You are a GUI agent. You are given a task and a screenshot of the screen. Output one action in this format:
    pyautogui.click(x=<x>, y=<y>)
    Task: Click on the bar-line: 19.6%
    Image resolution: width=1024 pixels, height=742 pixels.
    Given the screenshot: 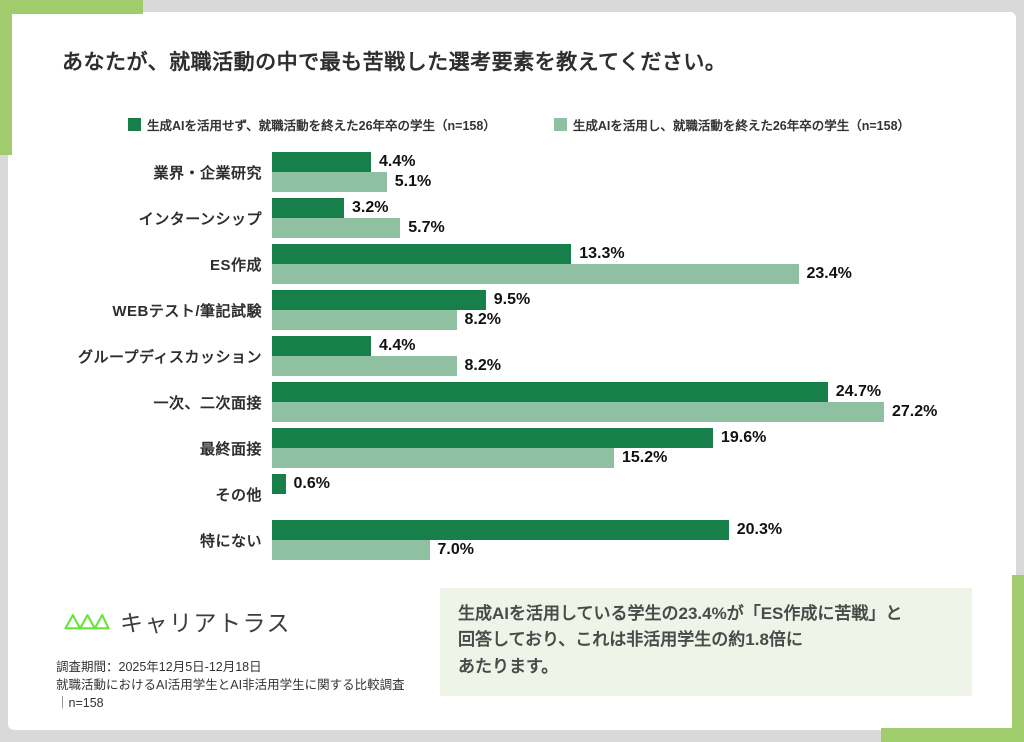 What is the action you would take?
    pyautogui.click(x=639, y=438)
    